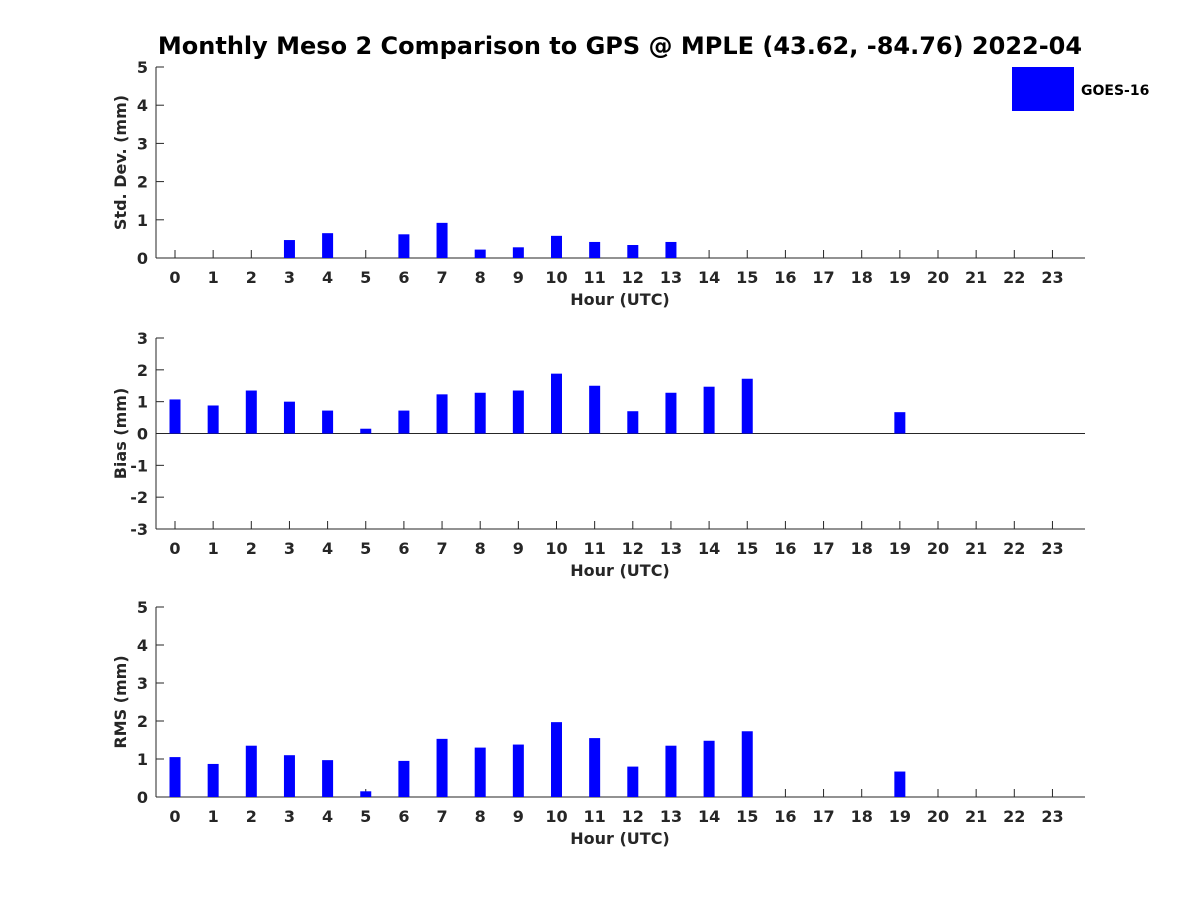 The width and height of the screenshot is (1200, 900). I want to click on legend-swatch, so click(1043, 89).